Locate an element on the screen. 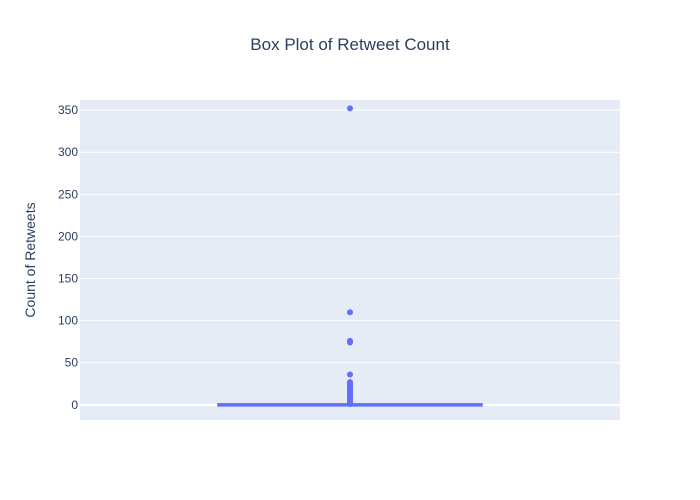  outlier-points is located at coordinates (350, 256).